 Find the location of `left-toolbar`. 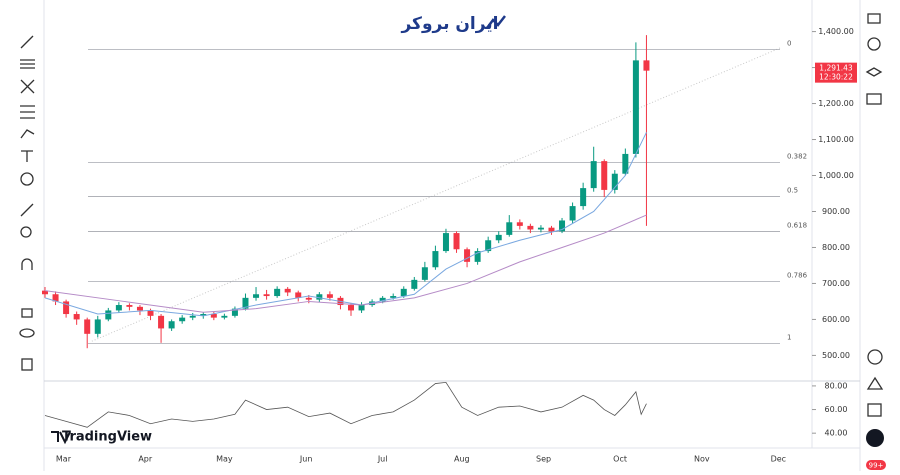

left-toolbar is located at coordinates (32, 235).